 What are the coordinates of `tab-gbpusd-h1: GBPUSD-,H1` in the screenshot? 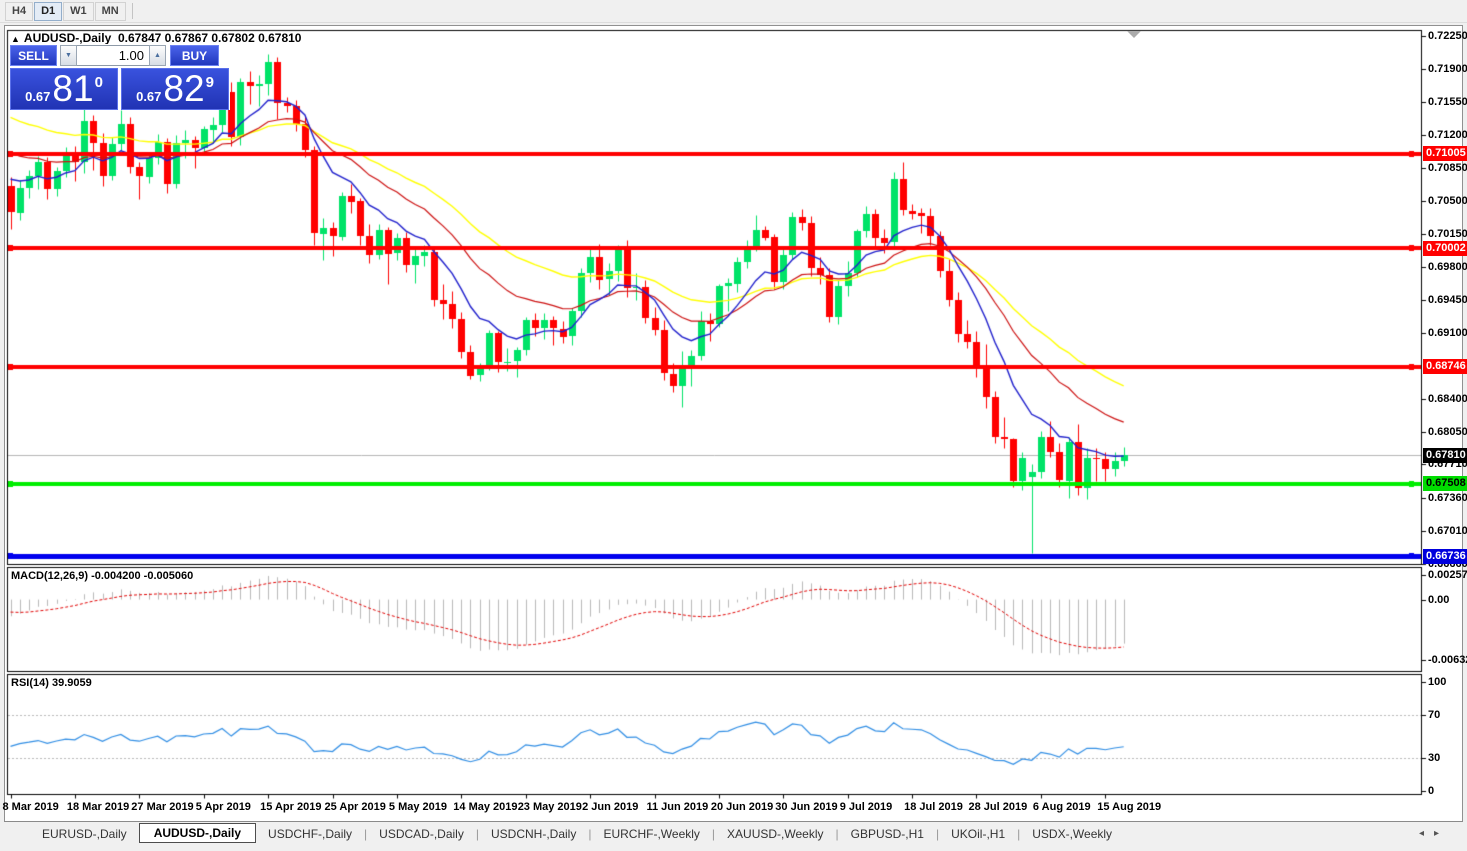 It's located at (887, 834).